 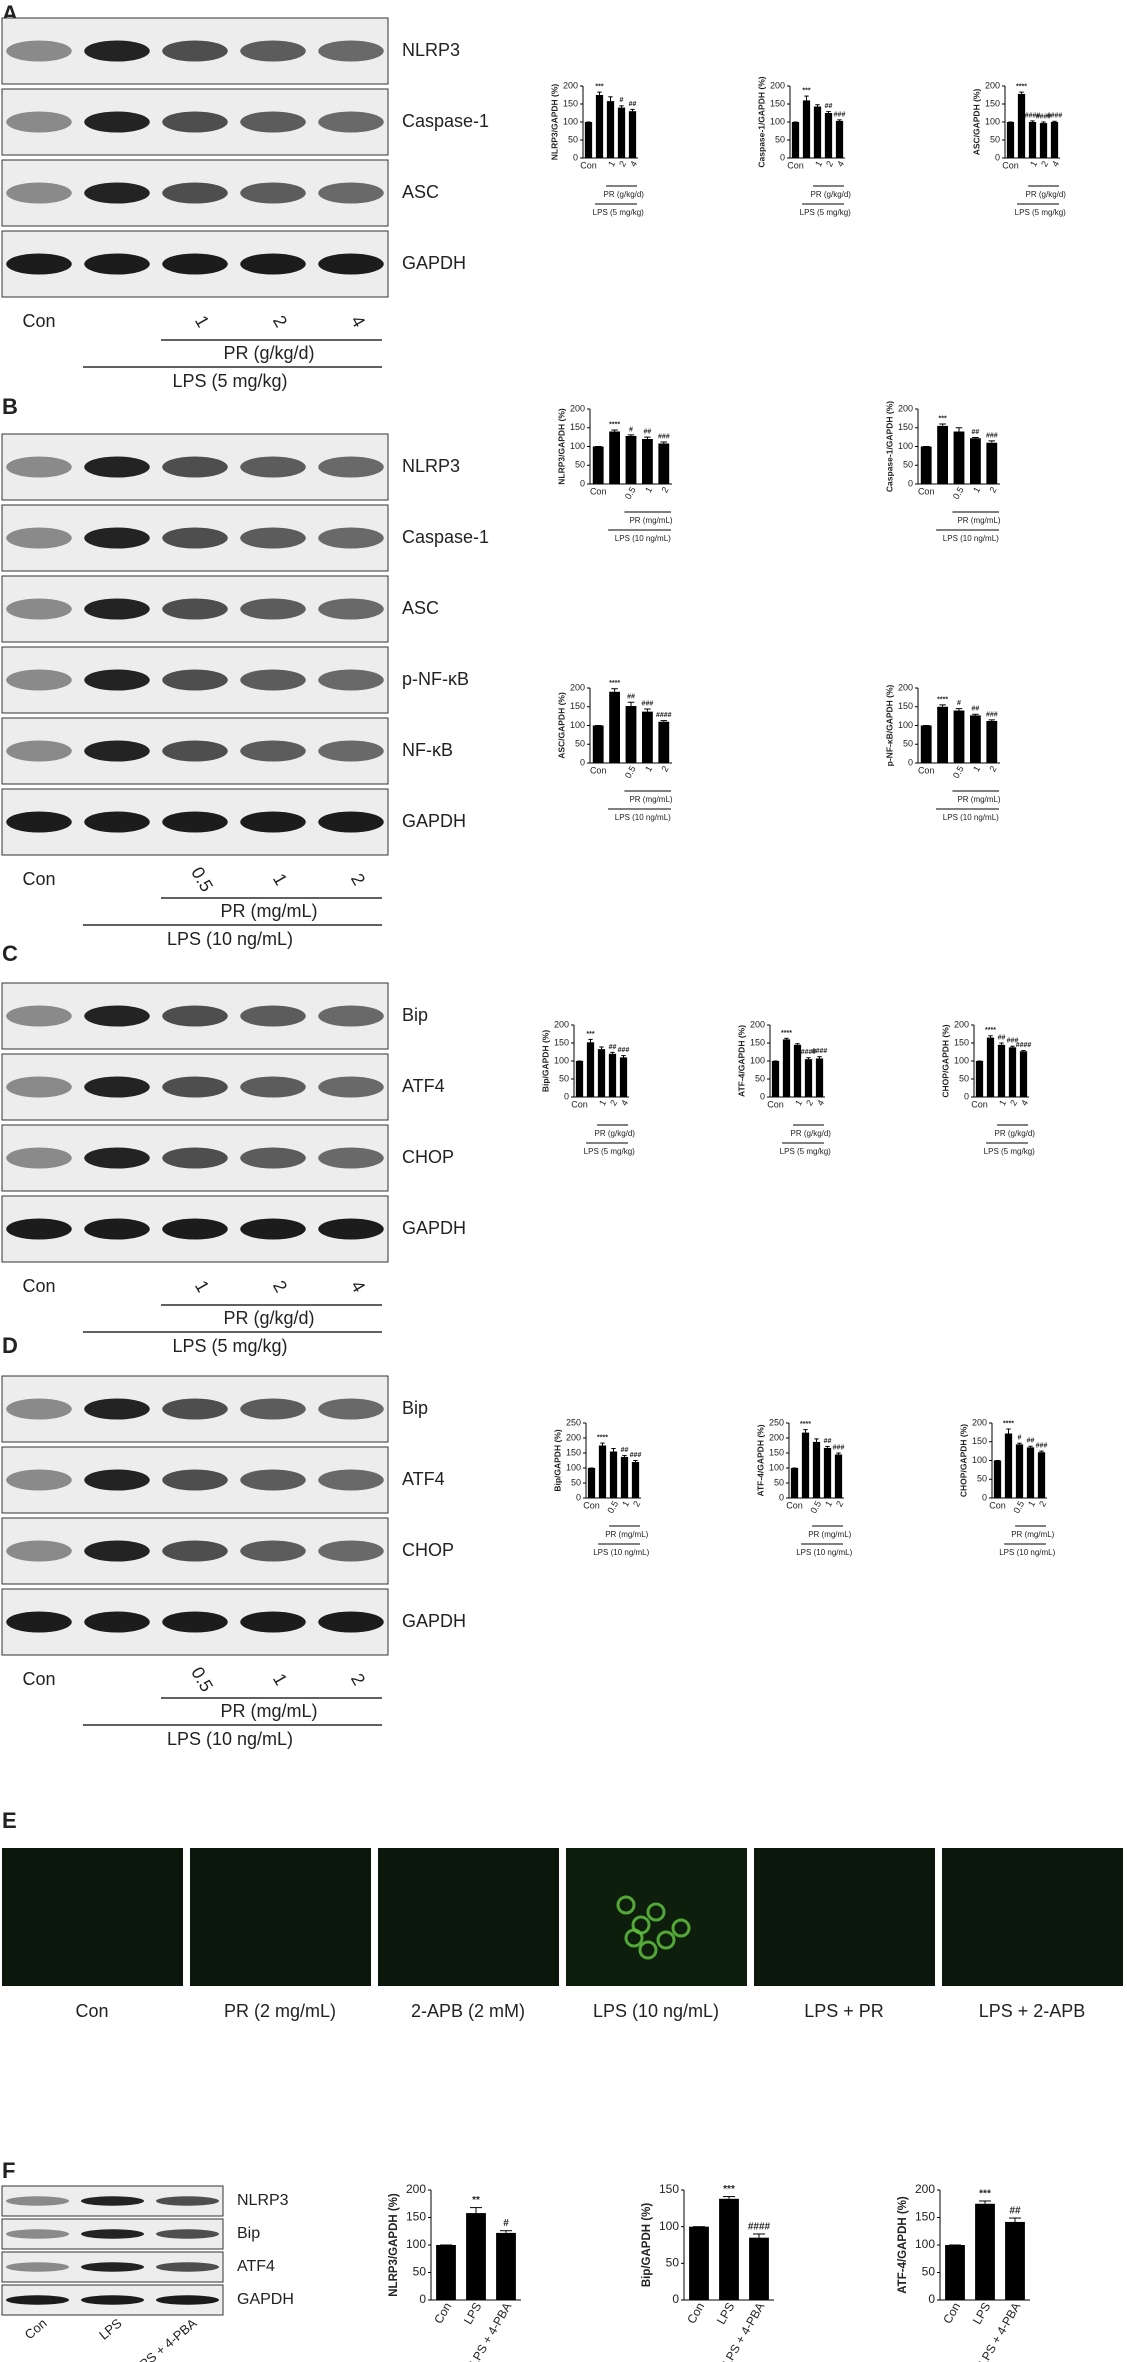 I want to click on micrograph-label: 2-APB (2 mM), so click(x=468, y=2011).